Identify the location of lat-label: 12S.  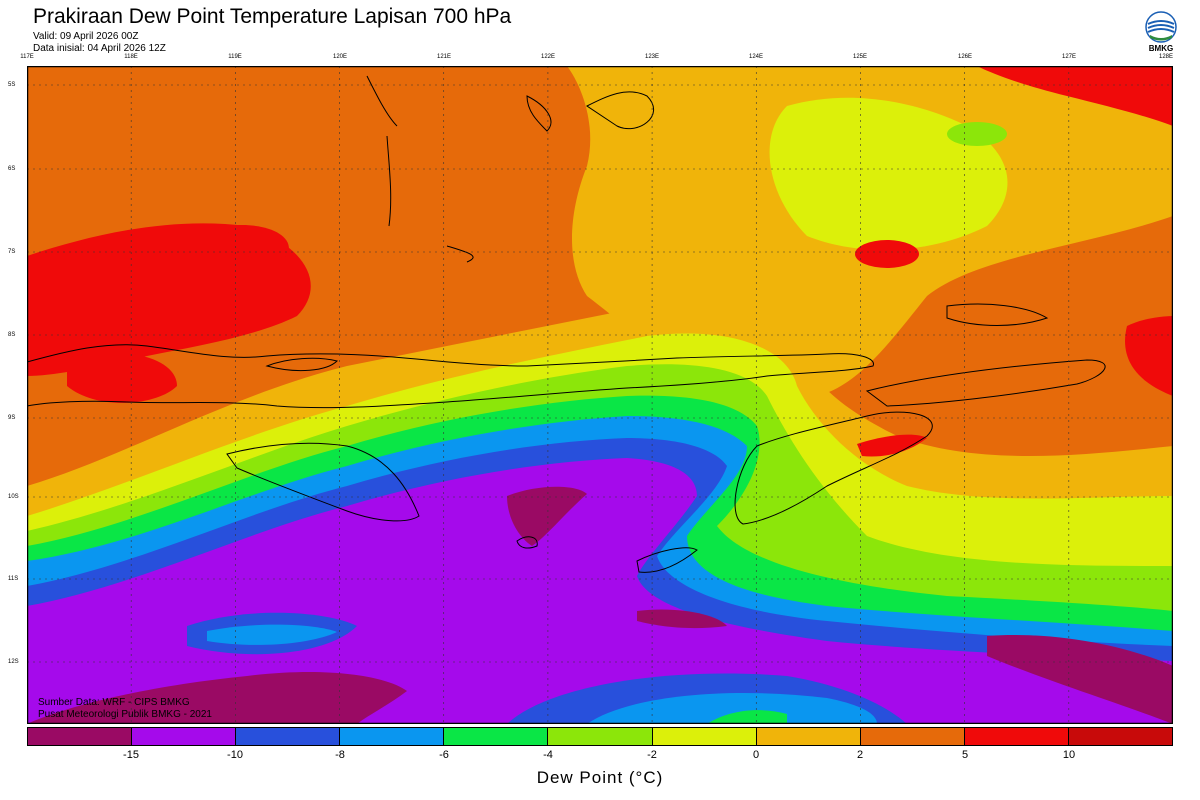
(13, 662).